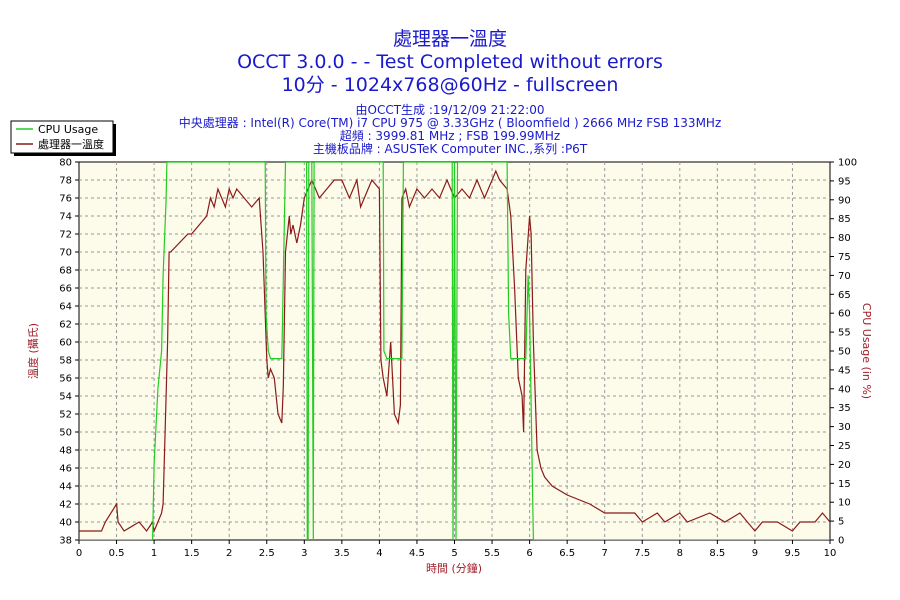 The width and height of the screenshot is (900, 600). What do you see at coordinates (844, 427) in the screenshot?
I see `y-right-tick-label: 30` at bounding box center [844, 427].